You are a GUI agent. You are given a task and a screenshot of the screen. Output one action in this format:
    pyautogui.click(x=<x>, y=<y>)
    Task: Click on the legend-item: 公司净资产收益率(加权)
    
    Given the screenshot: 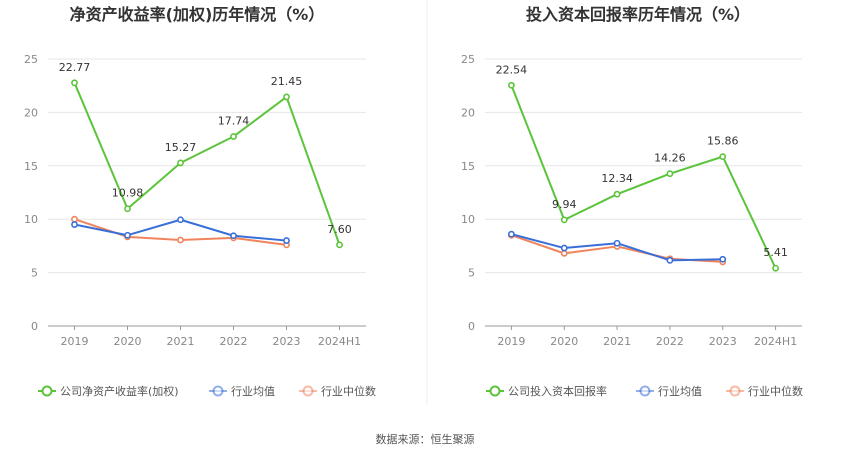 What is the action you would take?
    pyautogui.click(x=108, y=391)
    